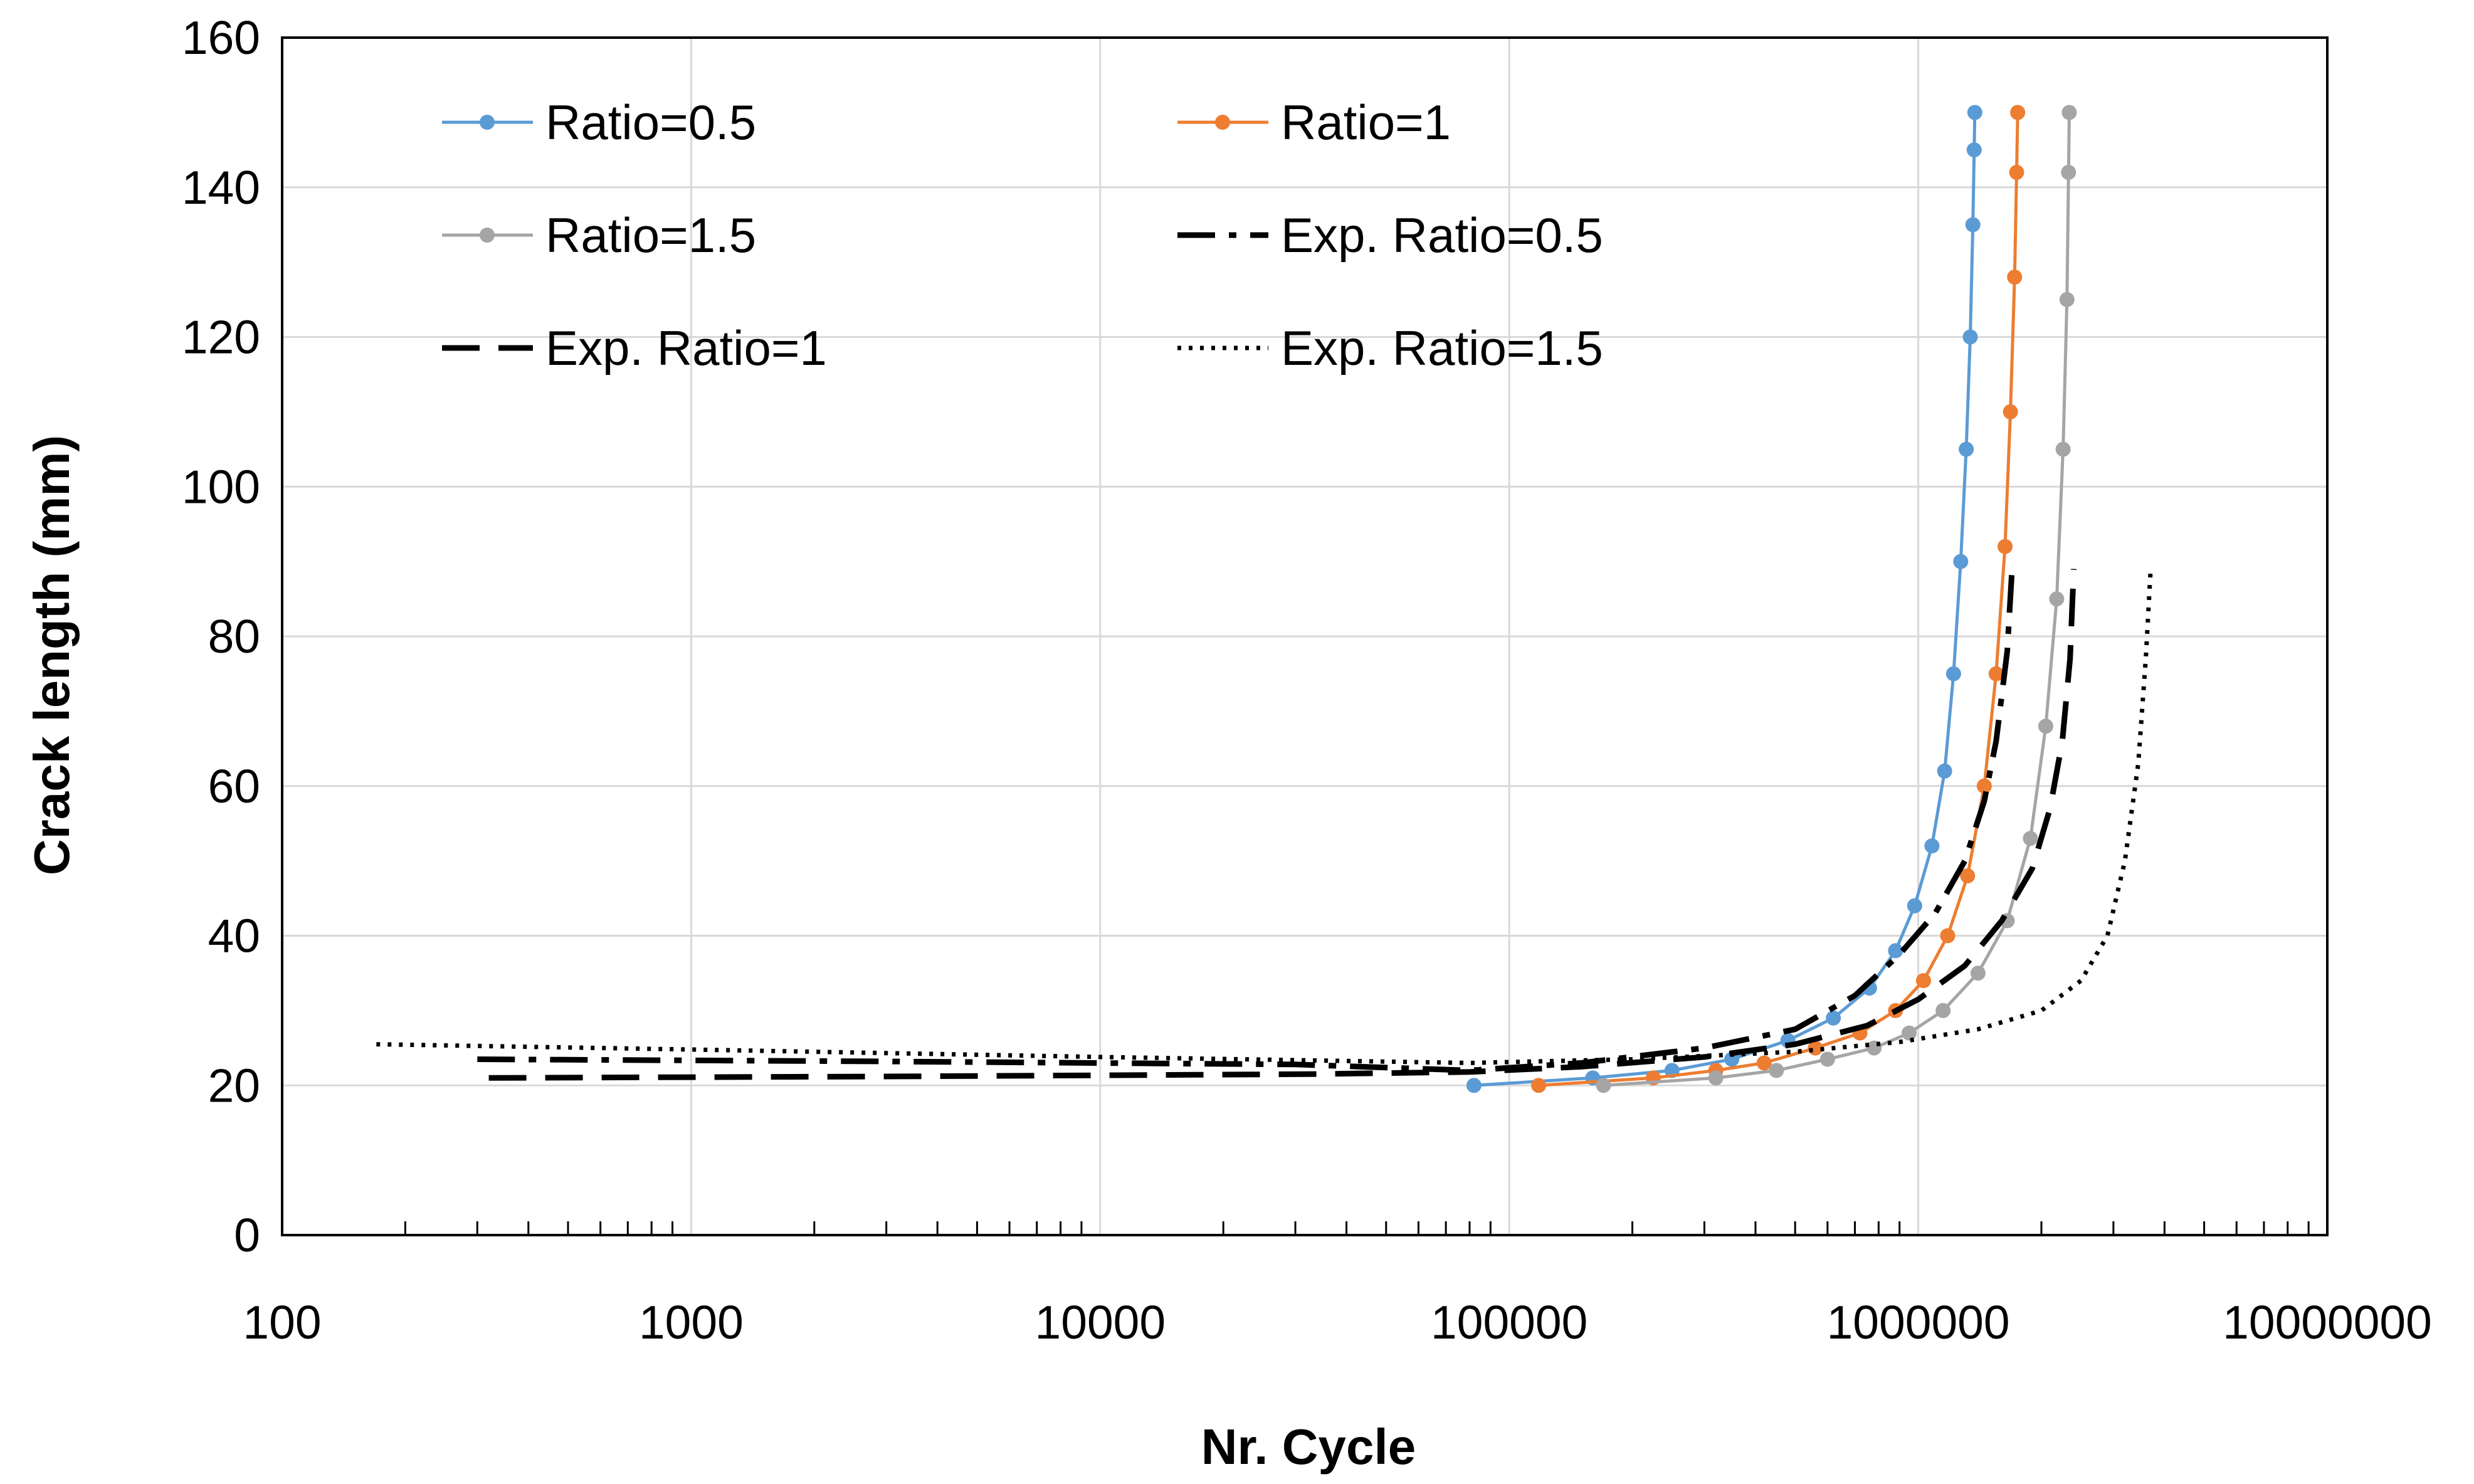 The image size is (2474, 1484). I want to click on y-tick-label: 0, so click(247, 1235).